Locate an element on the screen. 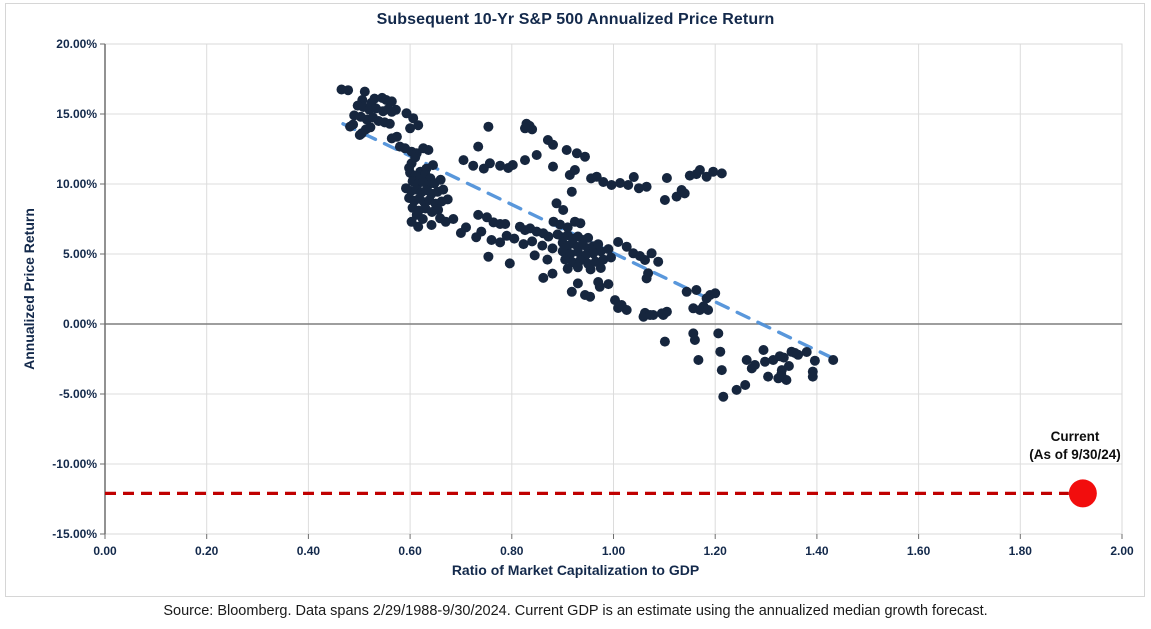 The image size is (1151, 629). y-tick-label: 20.00% is located at coordinates (76, 44).